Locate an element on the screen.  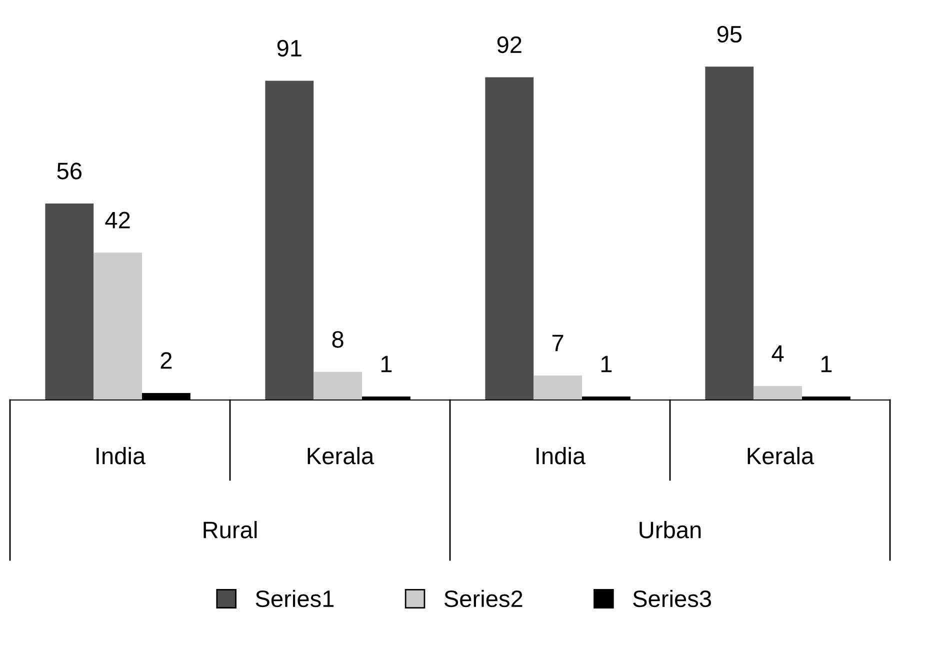
data-label: 2 is located at coordinates (166, 360).